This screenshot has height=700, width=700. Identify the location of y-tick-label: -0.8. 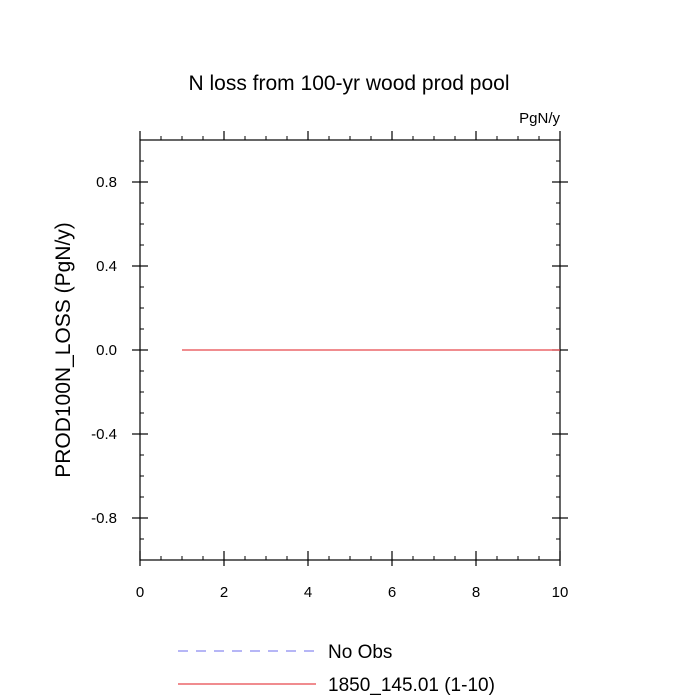
(104, 518).